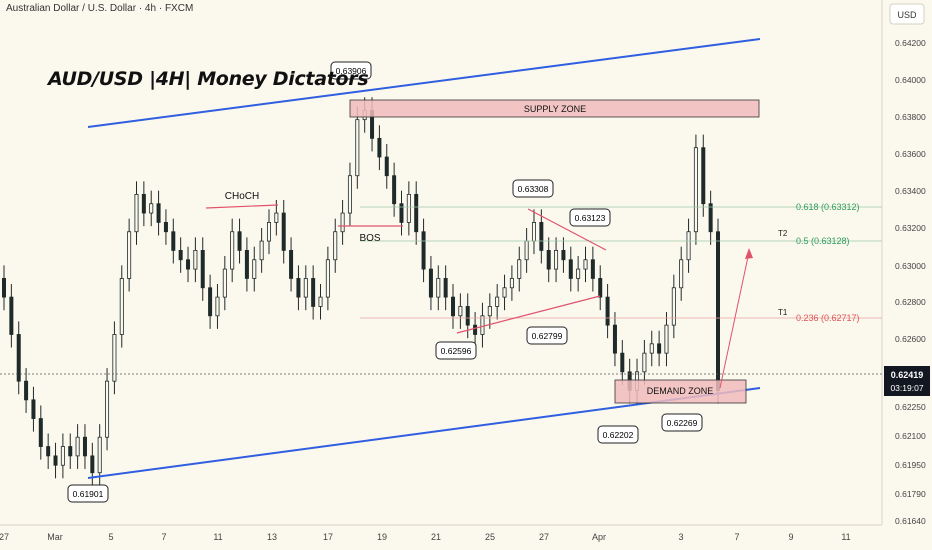  Describe the element at coordinates (680, 391) in the screenshot. I see `demand-zone-box` at that location.